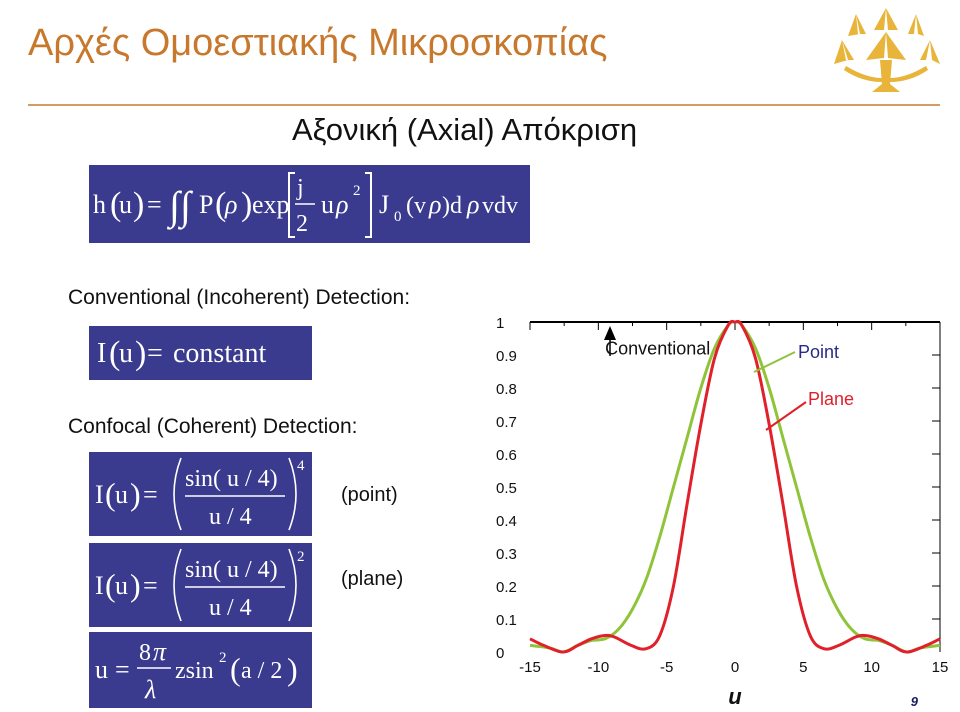 The width and height of the screenshot is (960, 712). I want to click on y-tick-label: 0.9, so click(506, 356).